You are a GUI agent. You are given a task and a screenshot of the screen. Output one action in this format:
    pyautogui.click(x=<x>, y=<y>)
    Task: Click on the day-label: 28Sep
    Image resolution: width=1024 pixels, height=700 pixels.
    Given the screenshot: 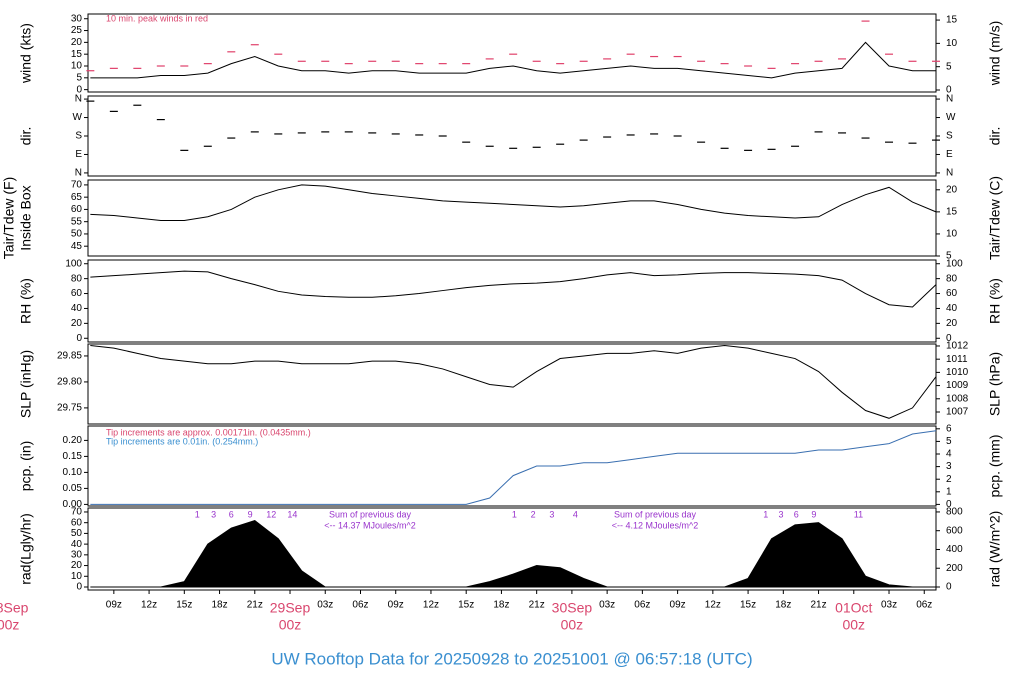 What is the action you would take?
    pyautogui.click(x=14, y=608)
    